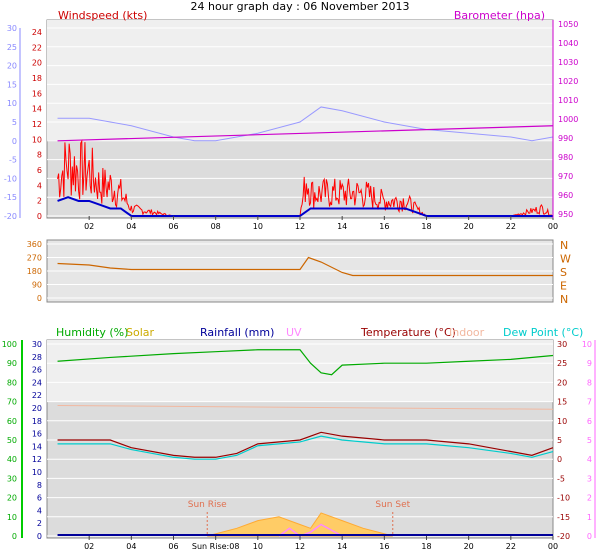 This screenshot has height=555, width=600. Describe the element at coordinates (39, 498) in the screenshot. I see `inner-tick-label: 6` at that location.